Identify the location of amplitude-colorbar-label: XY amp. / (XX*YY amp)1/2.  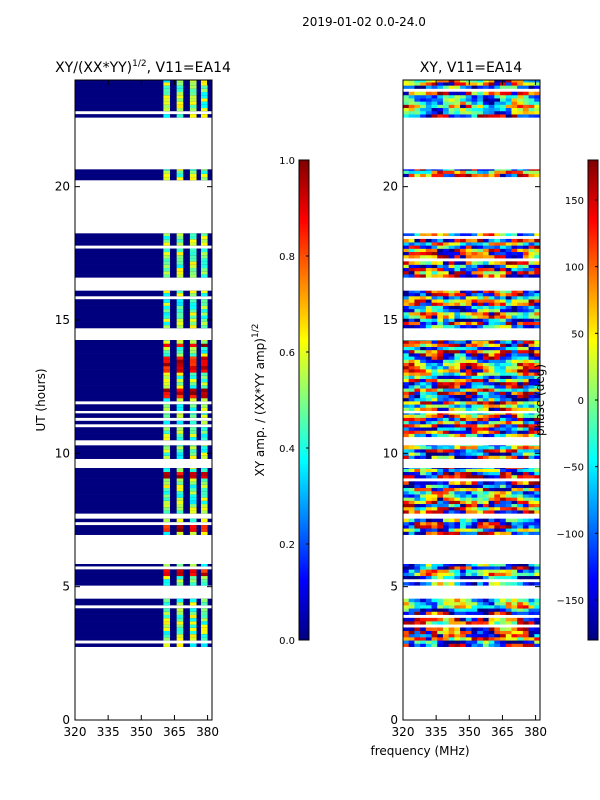
(259, 400).